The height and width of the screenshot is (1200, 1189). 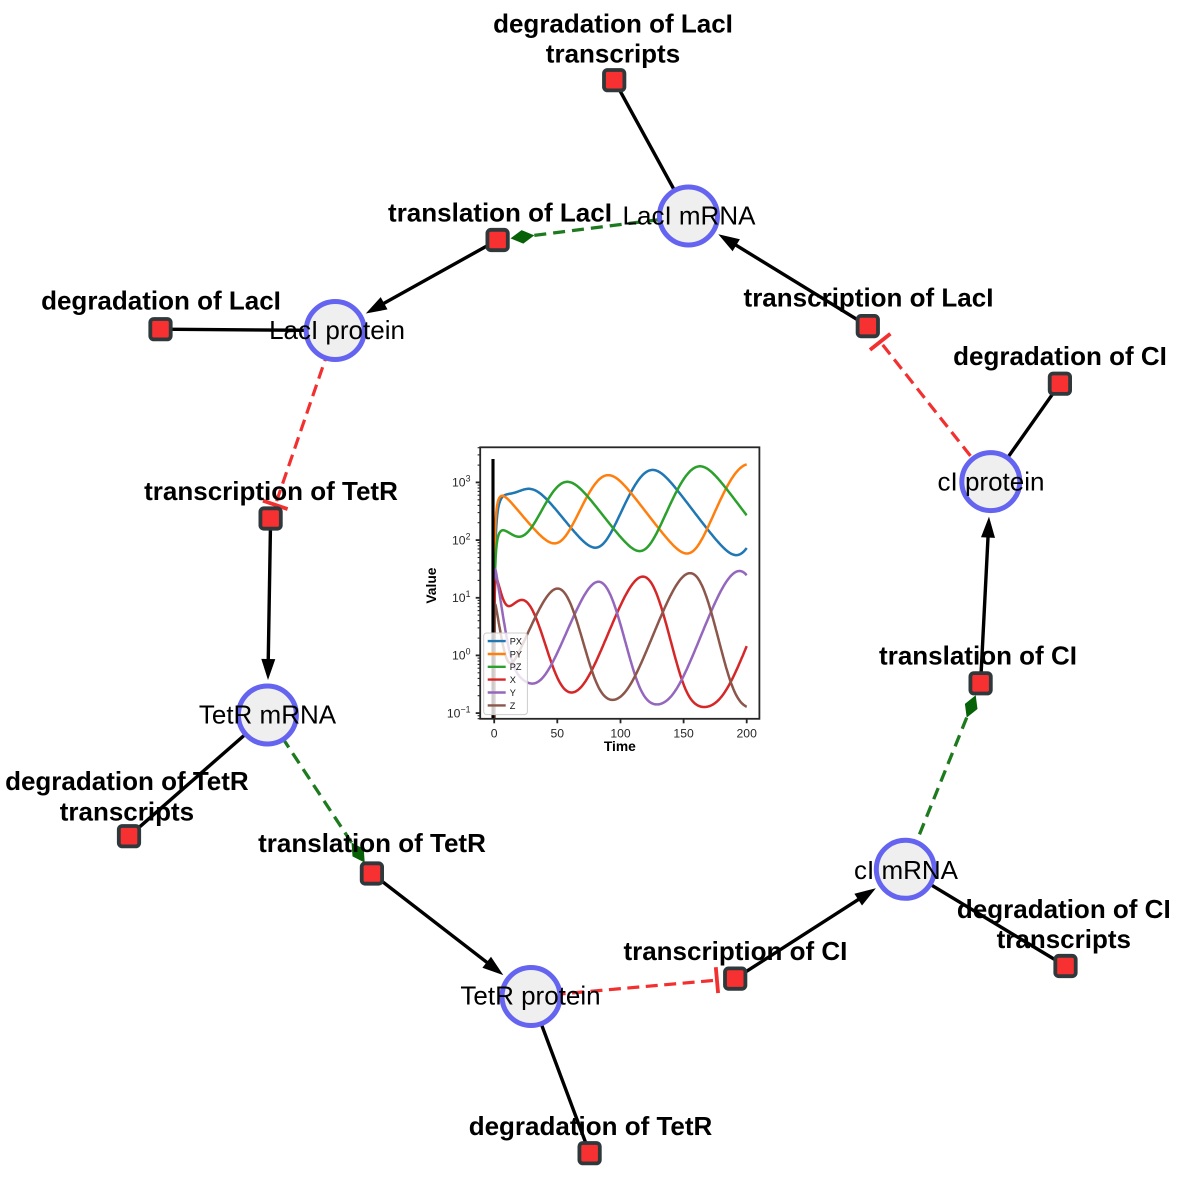 I want to click on svg-text: 150, so click(x=683, y=733).